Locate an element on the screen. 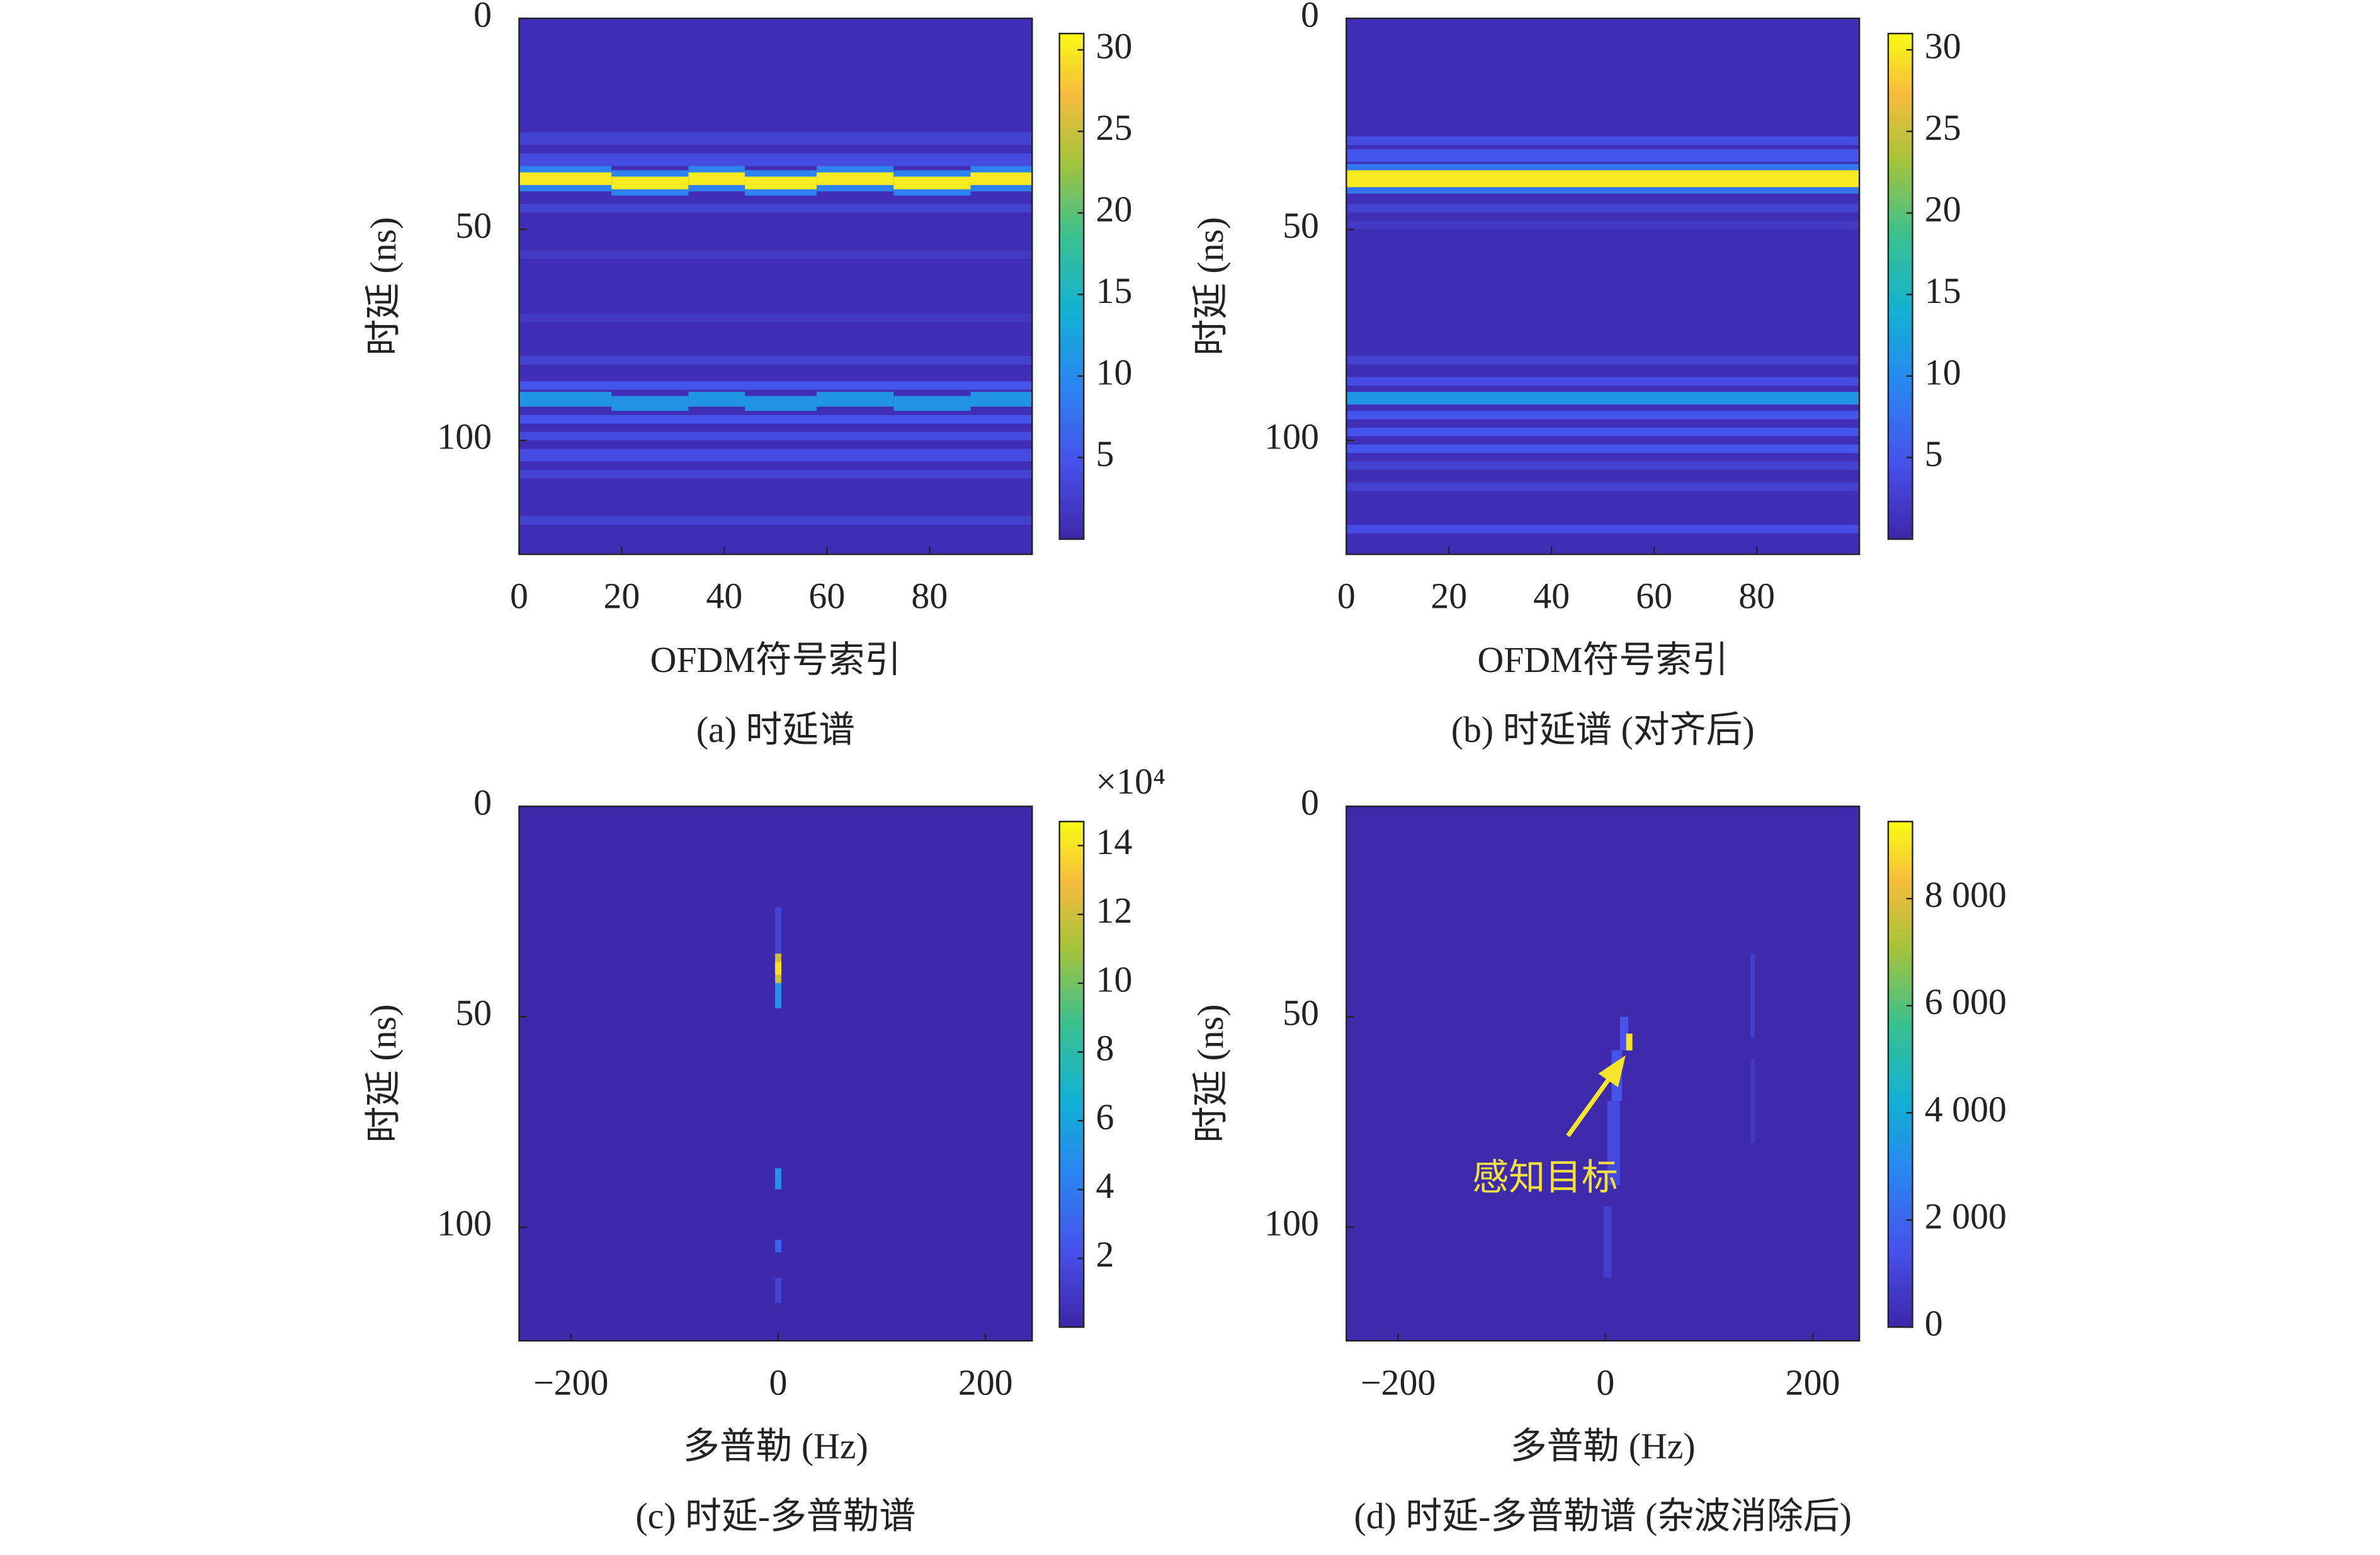 The width and height of the screenshot is (2380, 1555). colorbar-exponent: ×10⁴ is located at coordinates (1131, 782).